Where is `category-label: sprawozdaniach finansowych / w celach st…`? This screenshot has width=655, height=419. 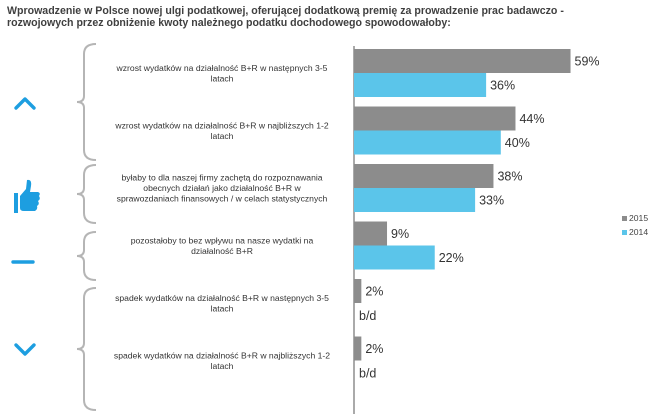 category-label: sprawozdaniach finansowych / w celach st… is located at coordinates (222, 199).